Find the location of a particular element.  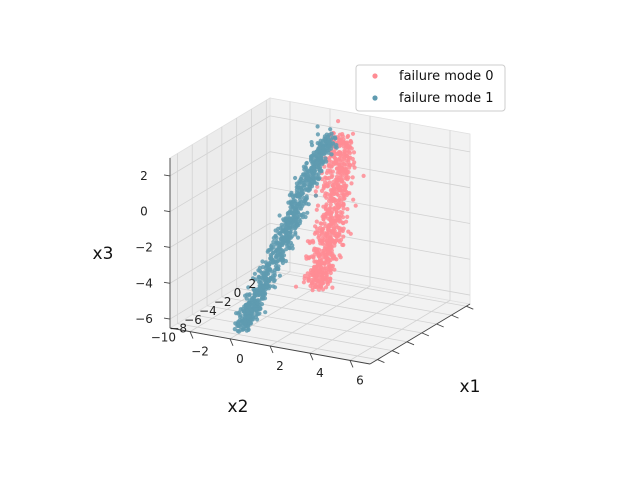

x-tick-label-4: 6 is located at coordinates (360, 380).